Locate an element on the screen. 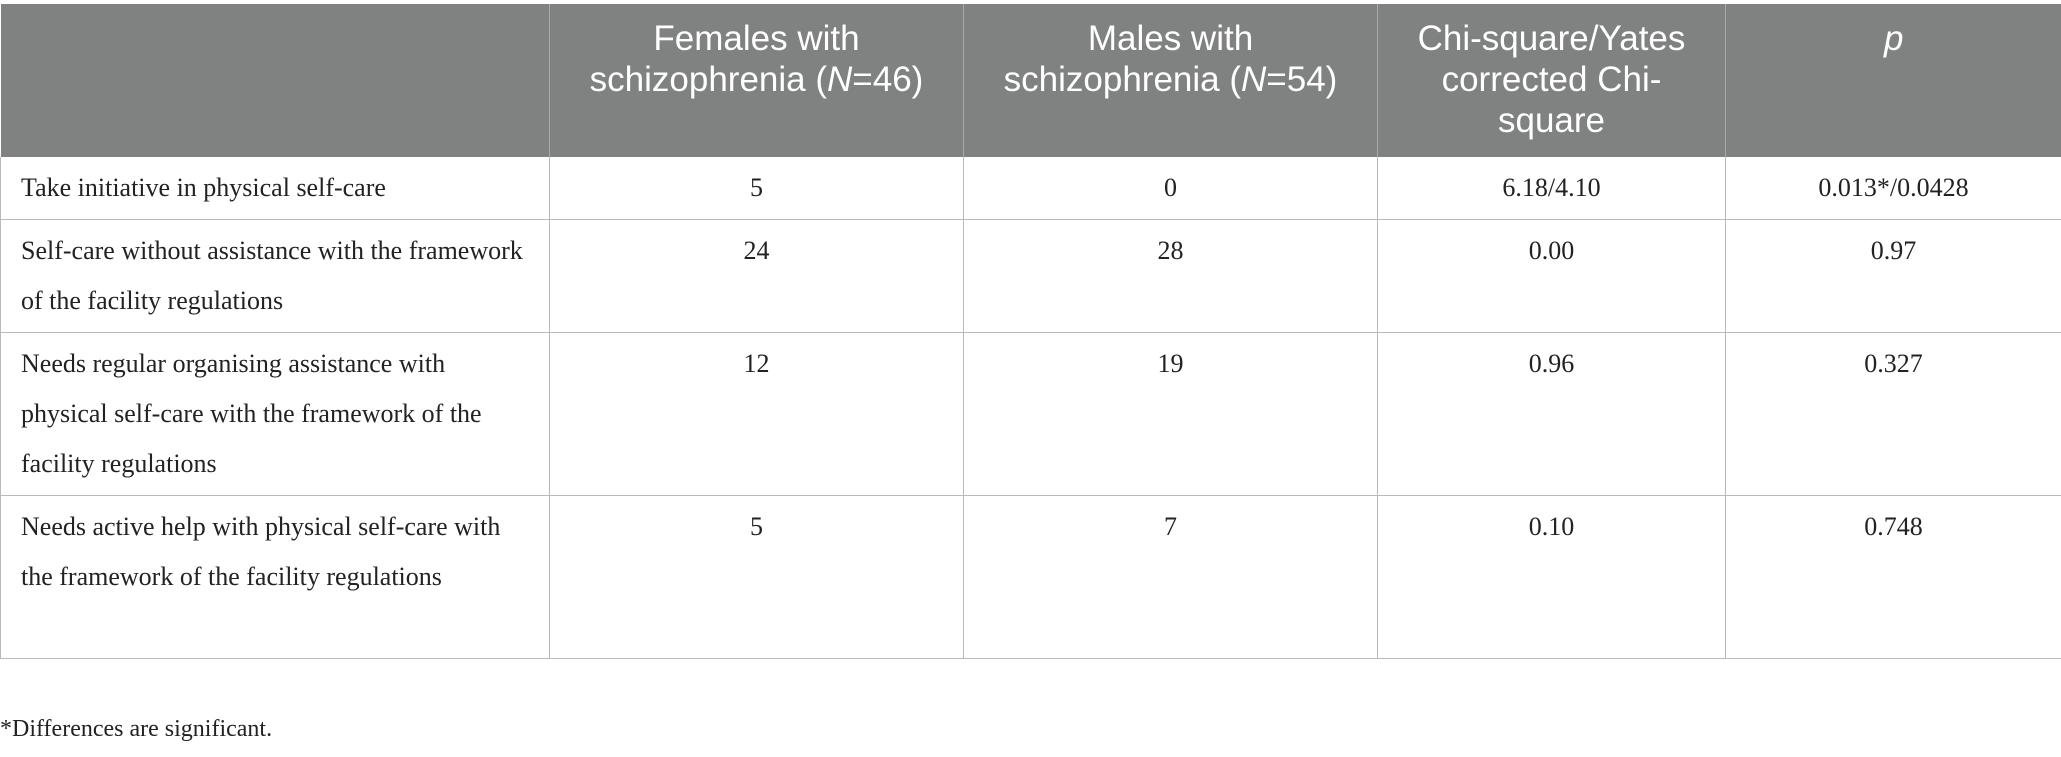 This screenshot has height=757, width=2061. header-chi-pre: Chi-square/Yates corrected Chi-square is located at coordinates (1551, 79).